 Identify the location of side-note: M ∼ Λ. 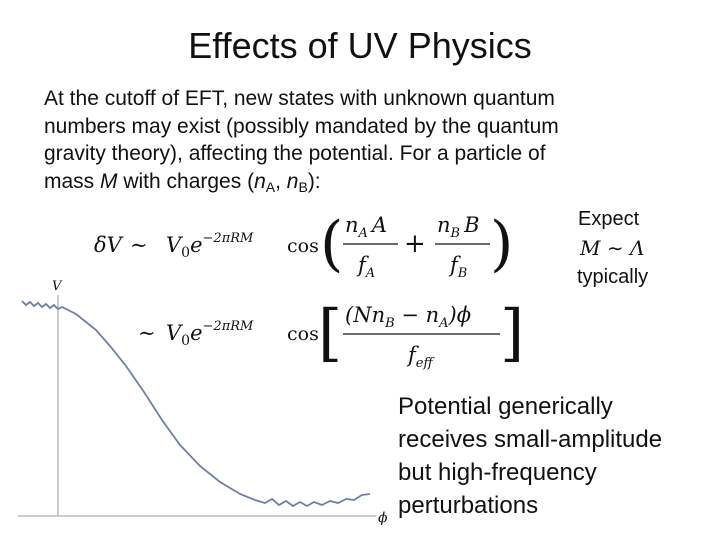
(611, 248).